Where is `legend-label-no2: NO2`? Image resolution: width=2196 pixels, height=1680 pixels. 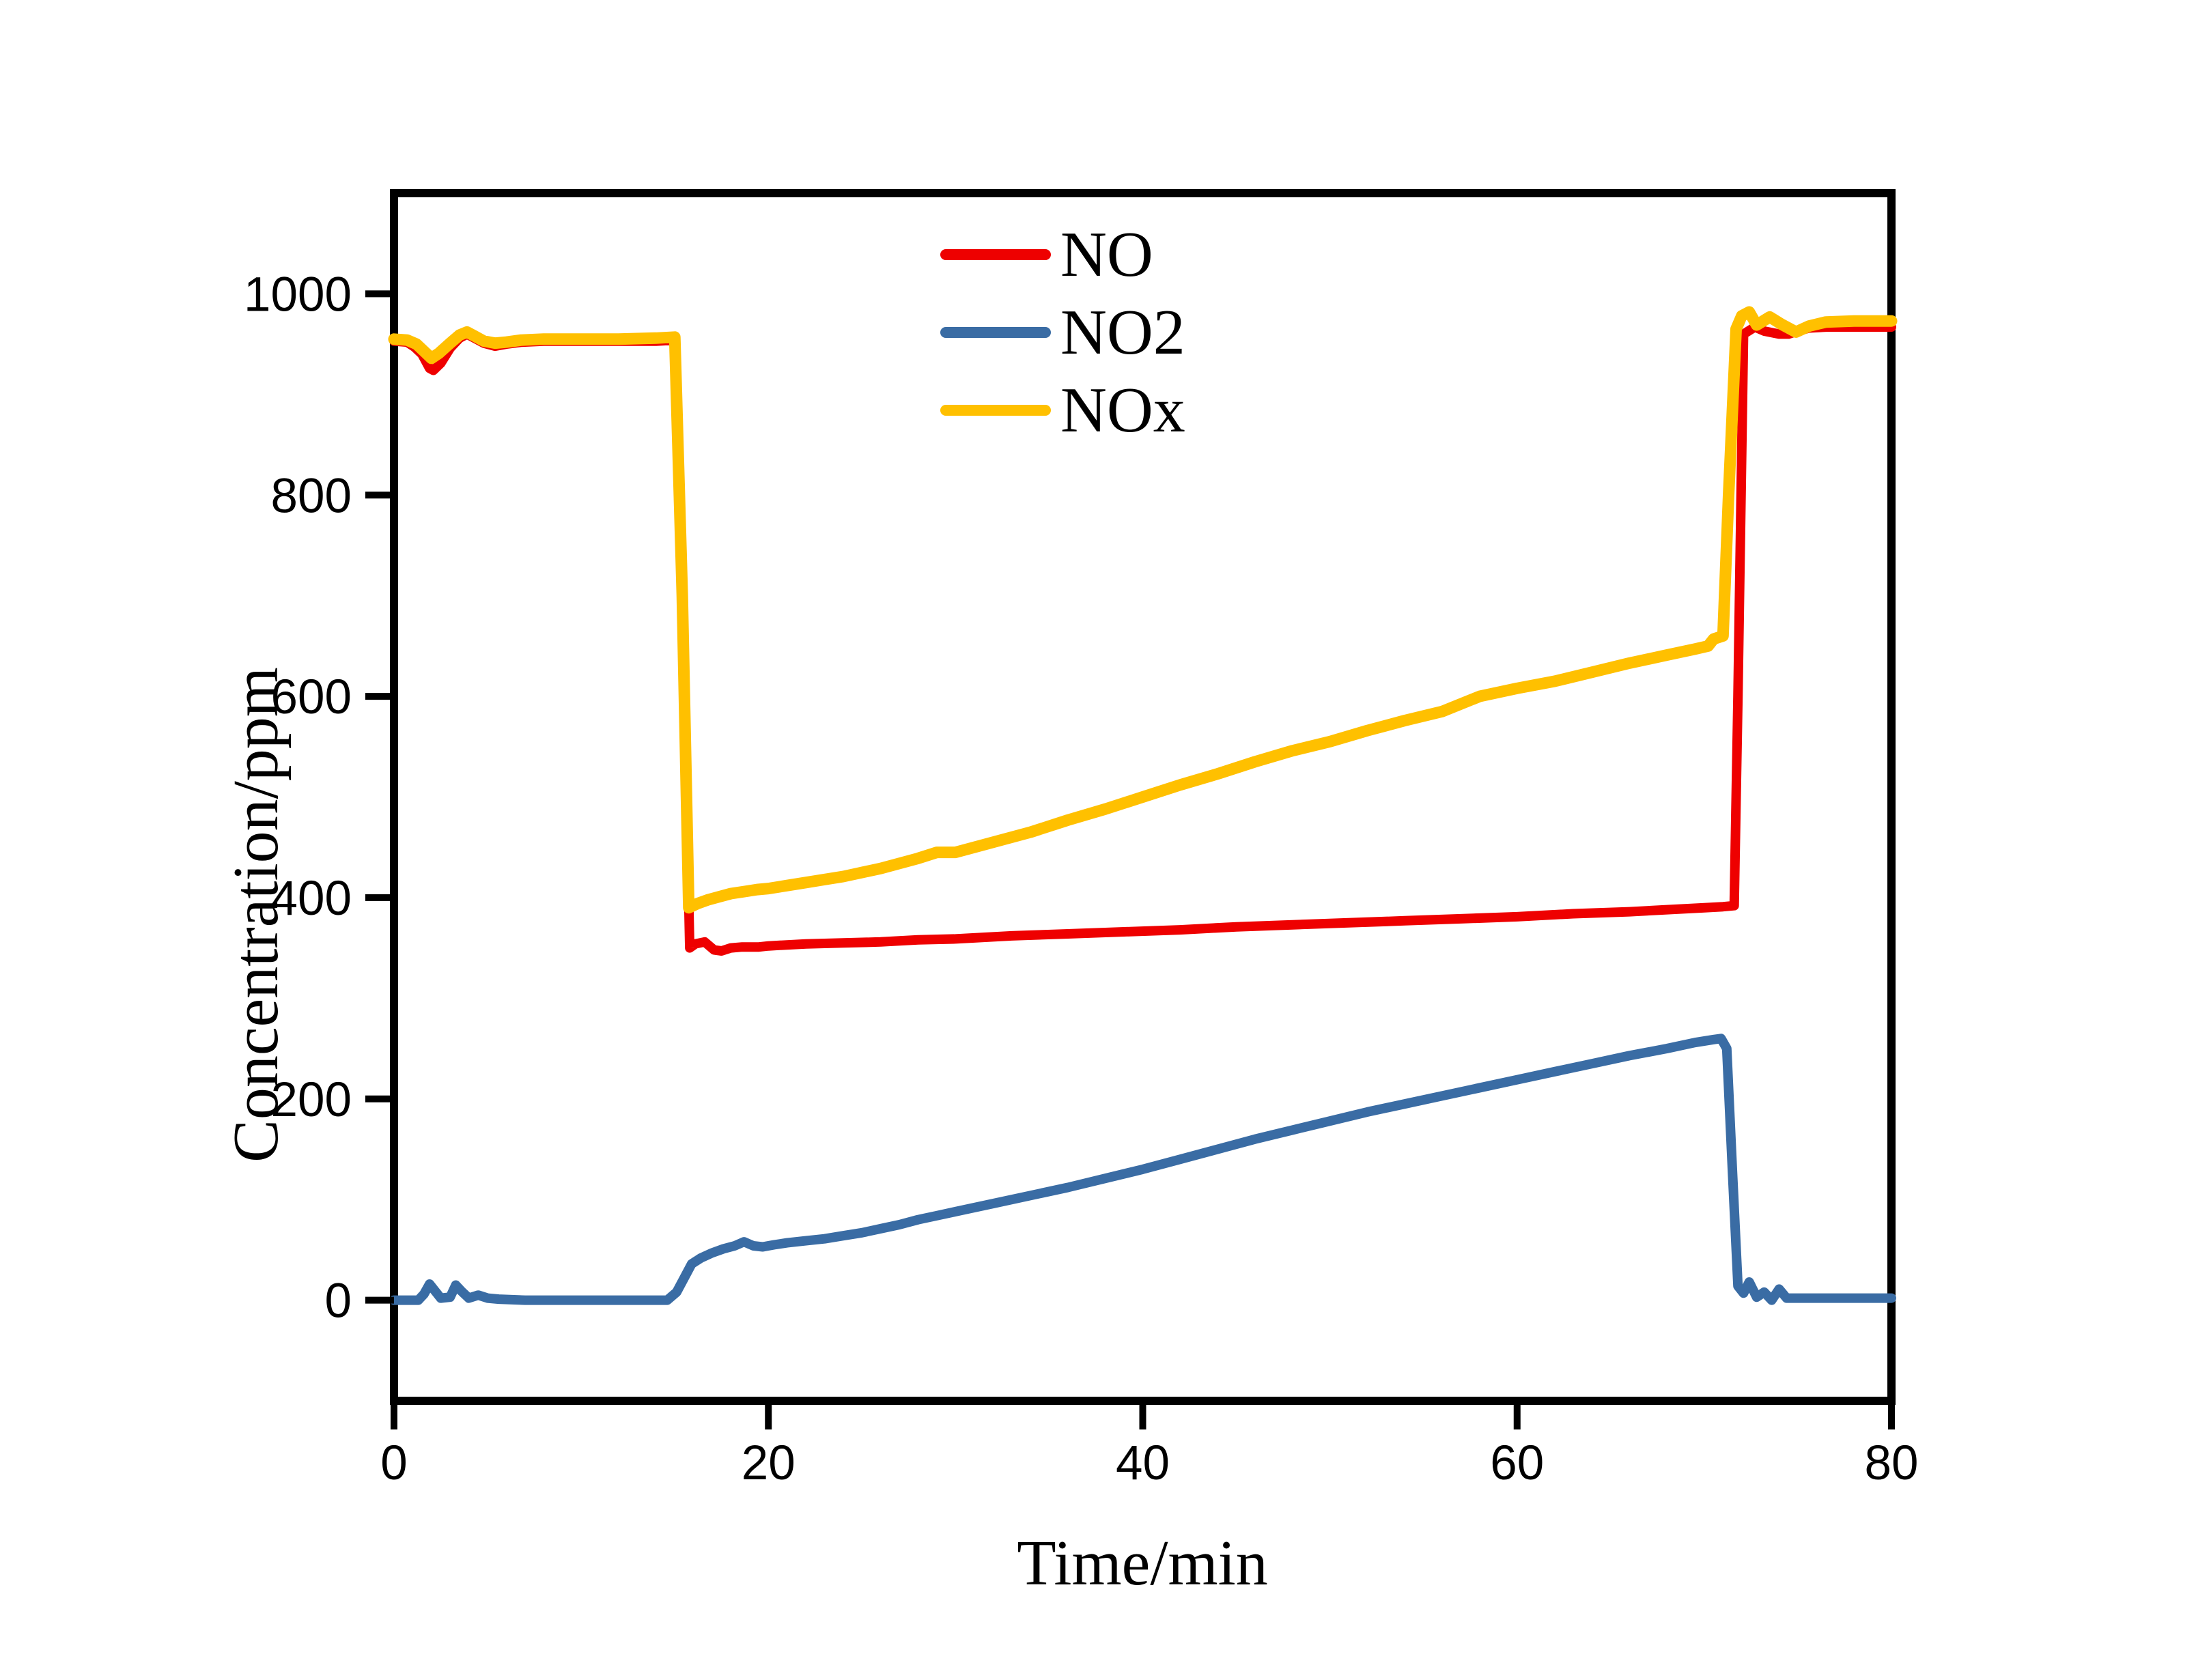 legend-label-no2: NO2 is located at coordinates (1122, 332).